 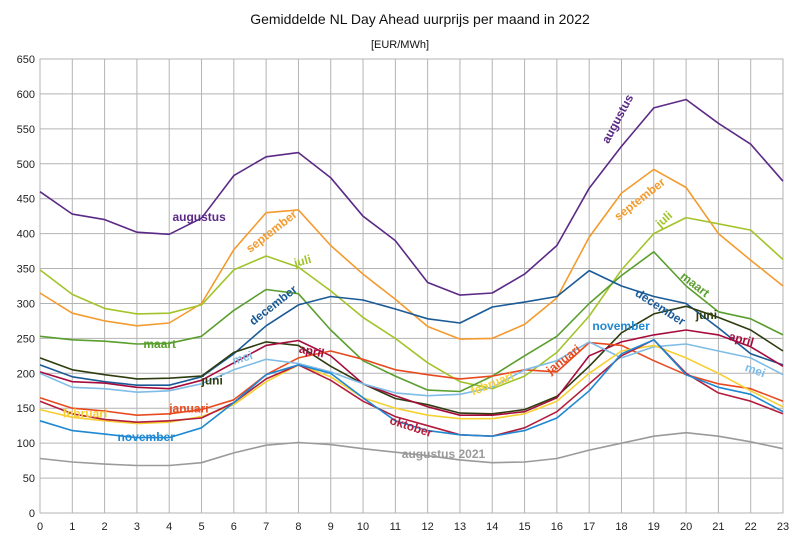 I want to click on x-tick-label: 16, so click(x=557, y=527).